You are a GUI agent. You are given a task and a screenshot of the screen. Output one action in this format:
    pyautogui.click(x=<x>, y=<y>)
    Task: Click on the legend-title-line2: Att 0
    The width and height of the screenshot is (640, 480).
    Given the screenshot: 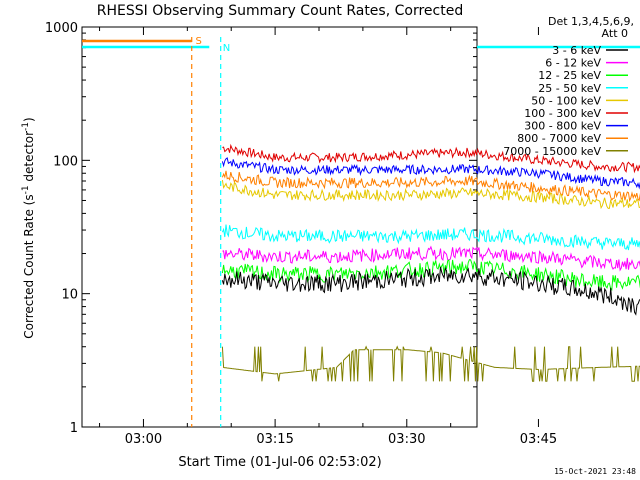 What is the action you would take?
    pyautogui.click(x=615, y=33)
    